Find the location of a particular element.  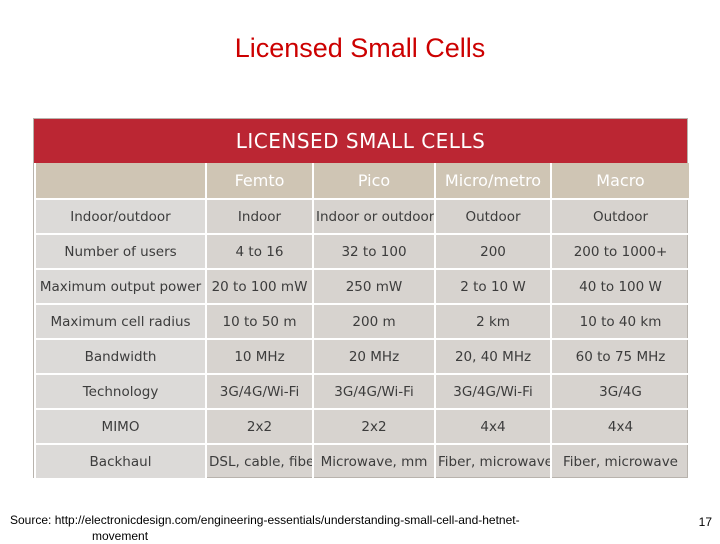

table-cell: 2 to 10 W is located at coordinates (493, 286).